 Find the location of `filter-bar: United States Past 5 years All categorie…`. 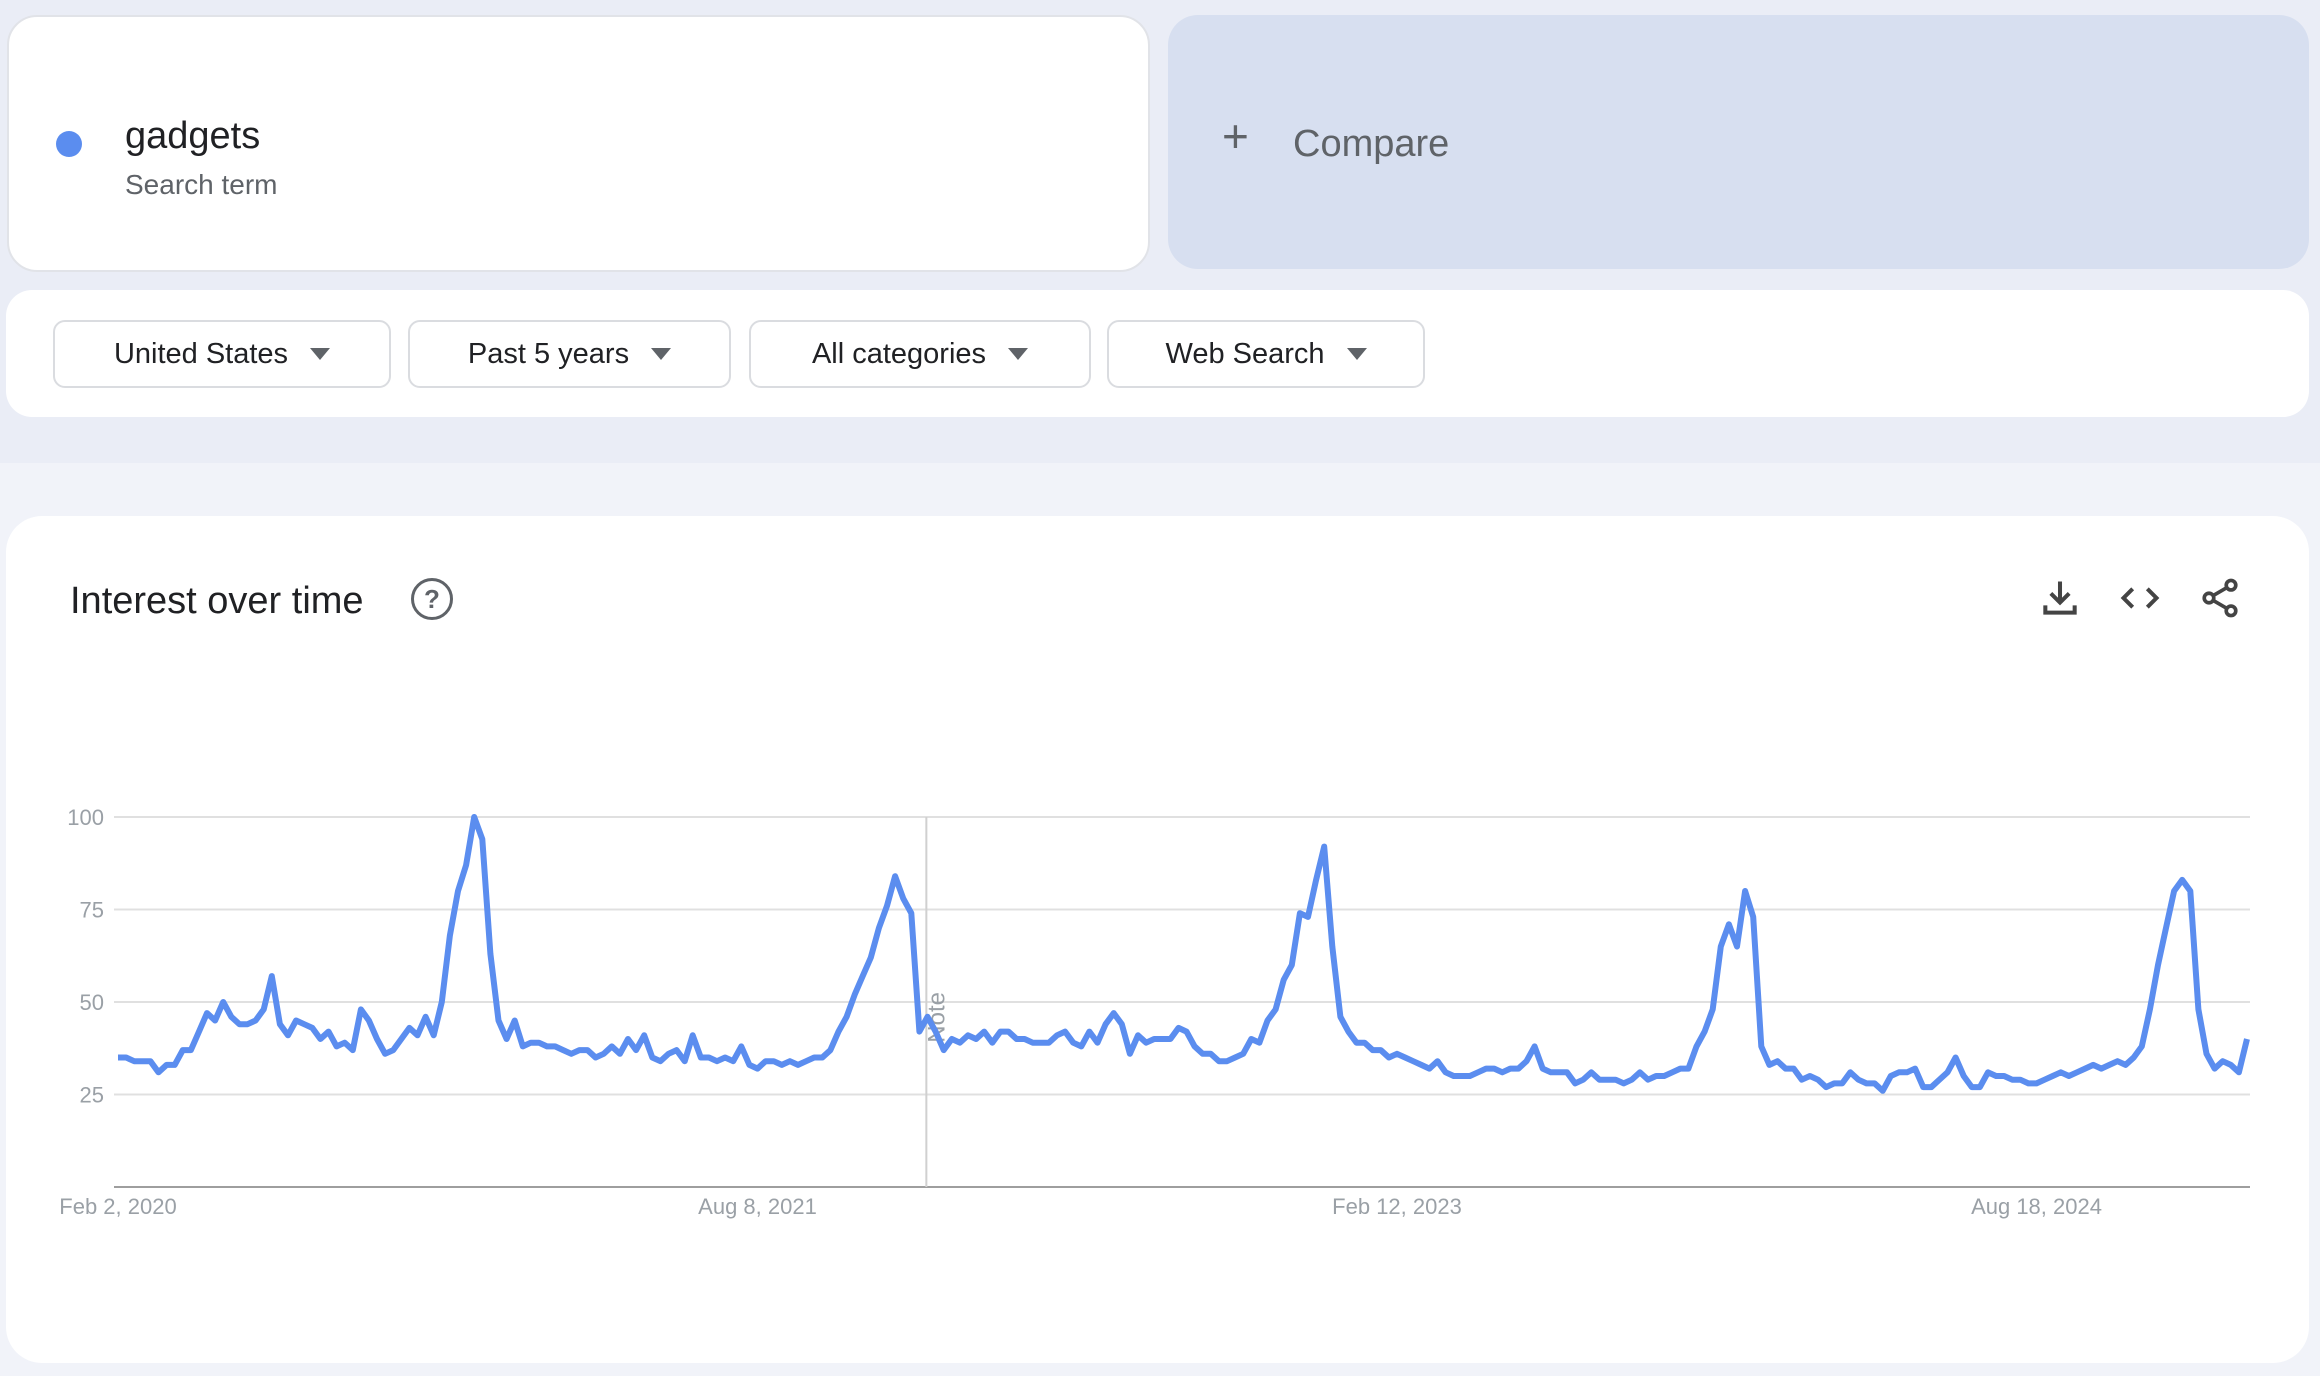

filter-bar: United States Past 5 years All categorie… is located at coordinates (1157, 353).